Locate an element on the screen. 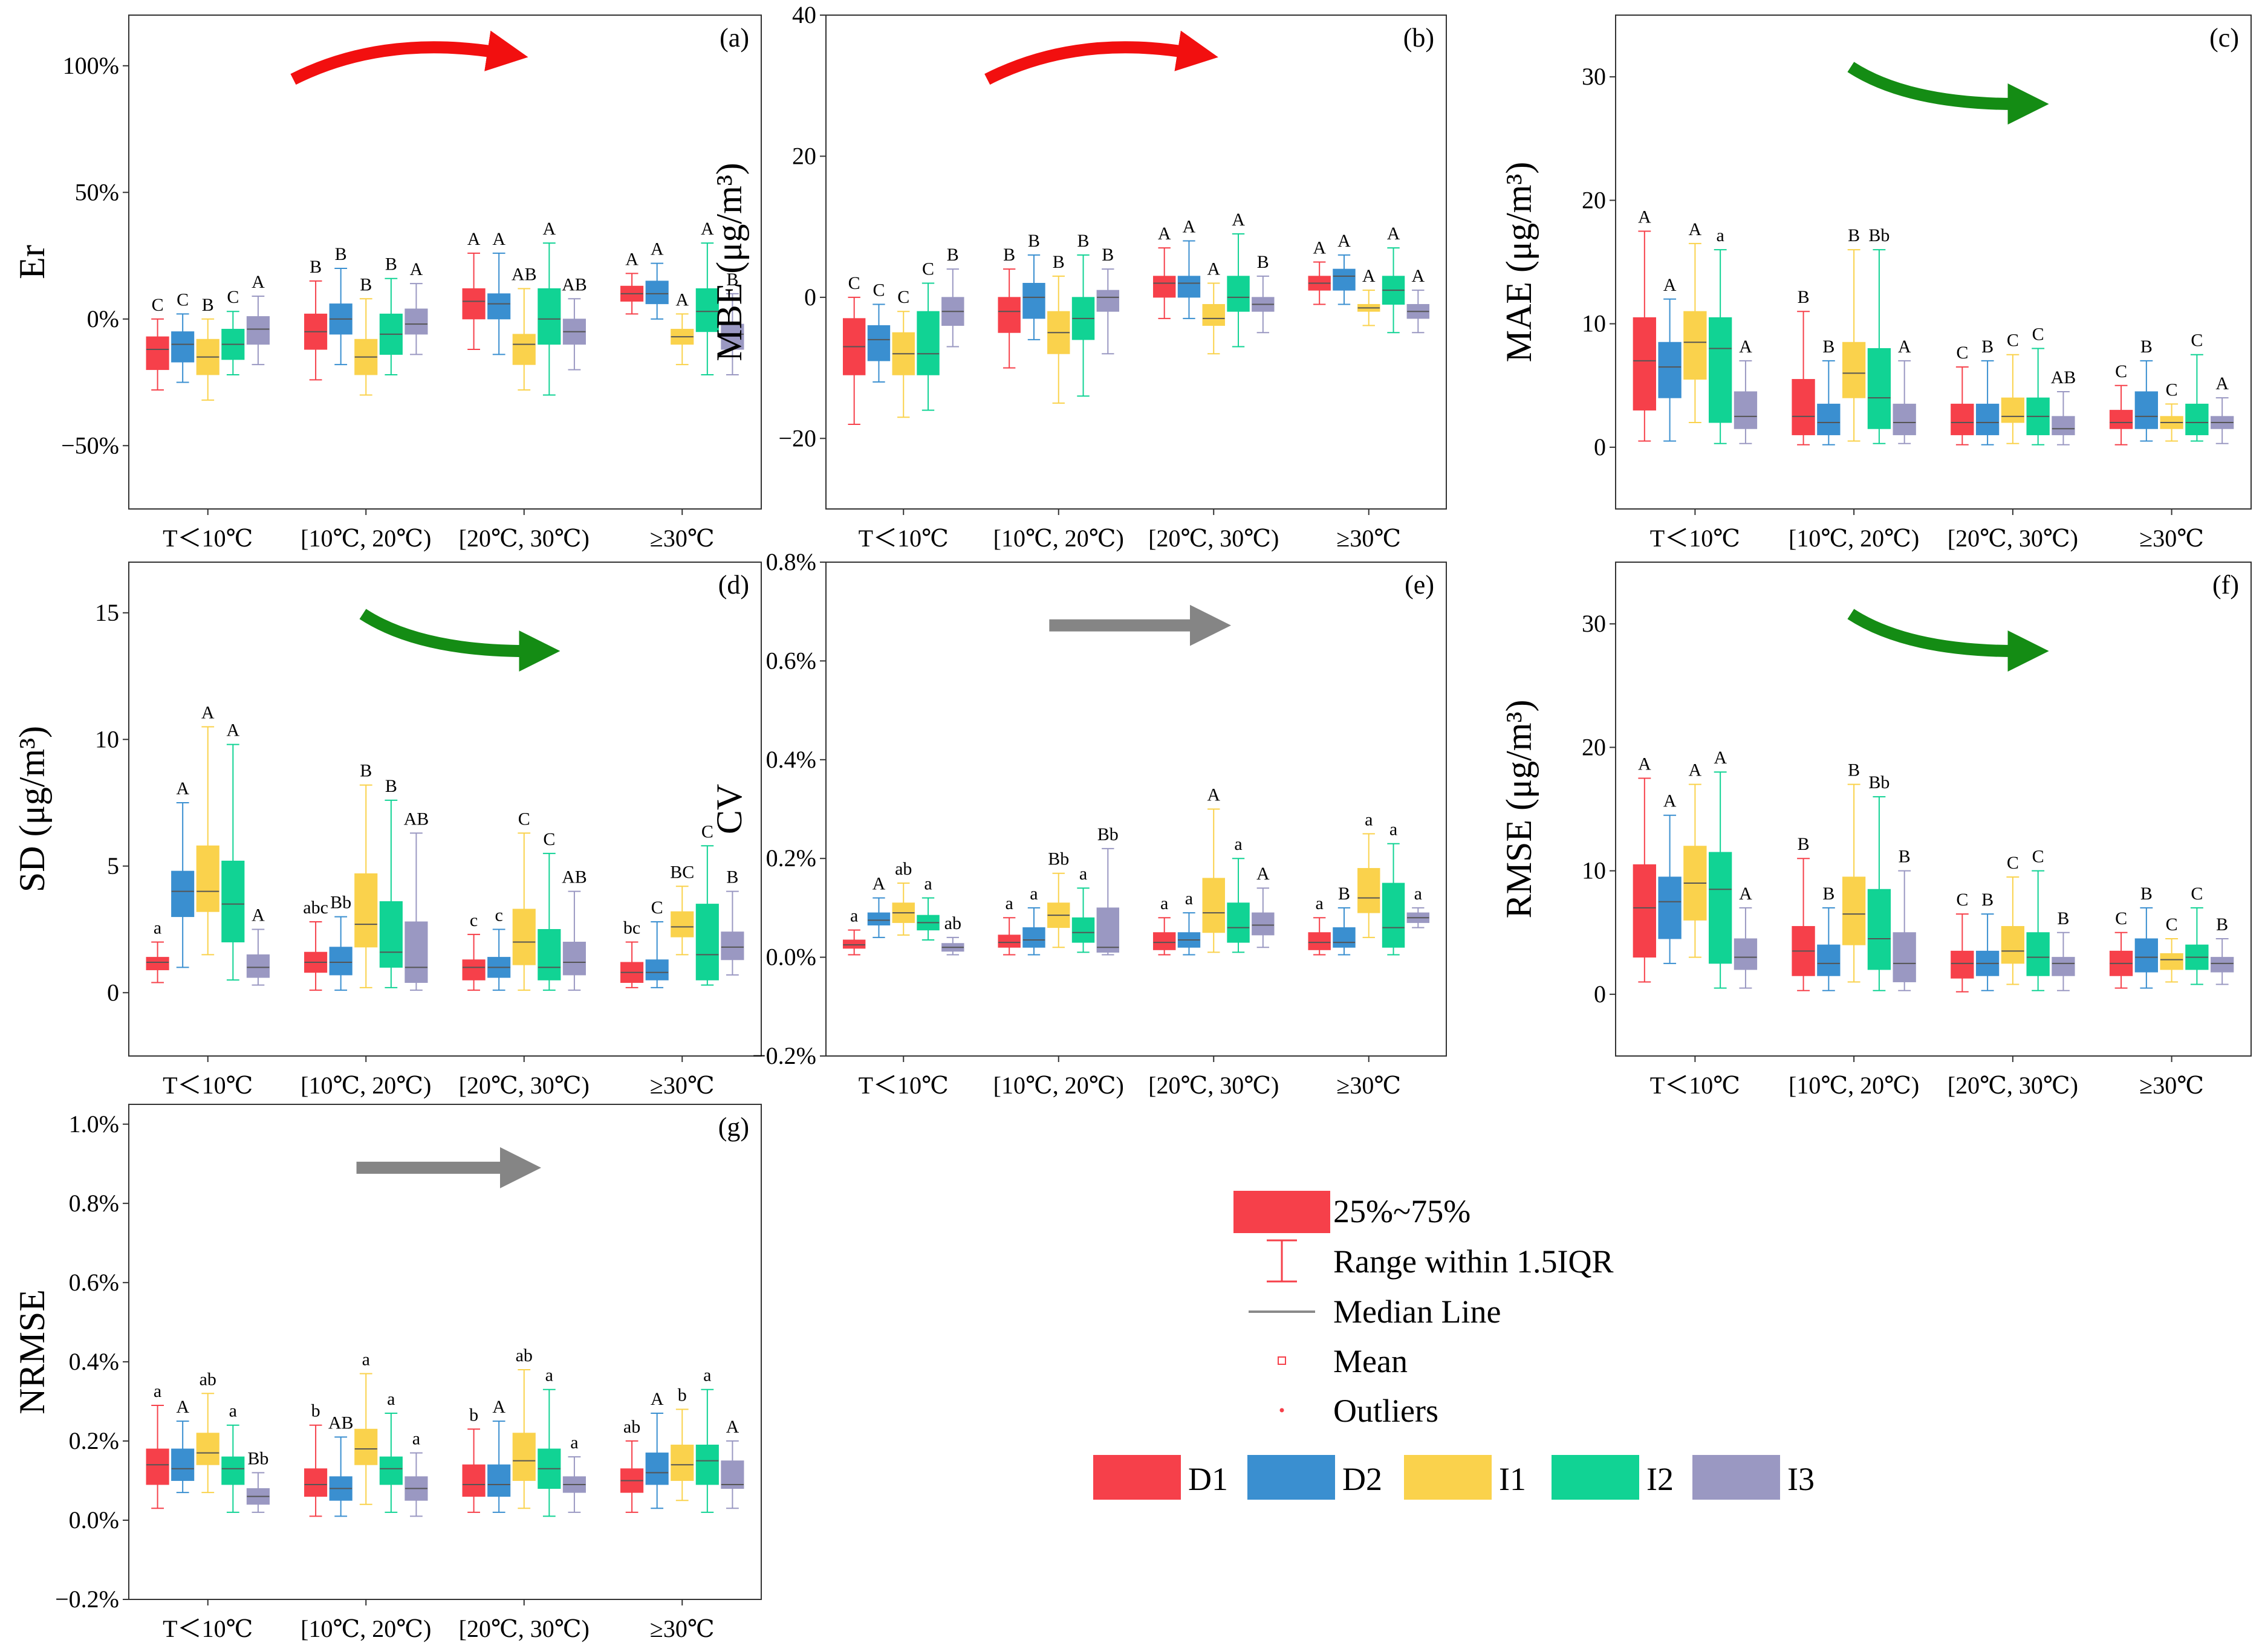 The height and width of the screenshot is (1652, 2265). box-i1: Bb is located at coordinates (1058, 899).